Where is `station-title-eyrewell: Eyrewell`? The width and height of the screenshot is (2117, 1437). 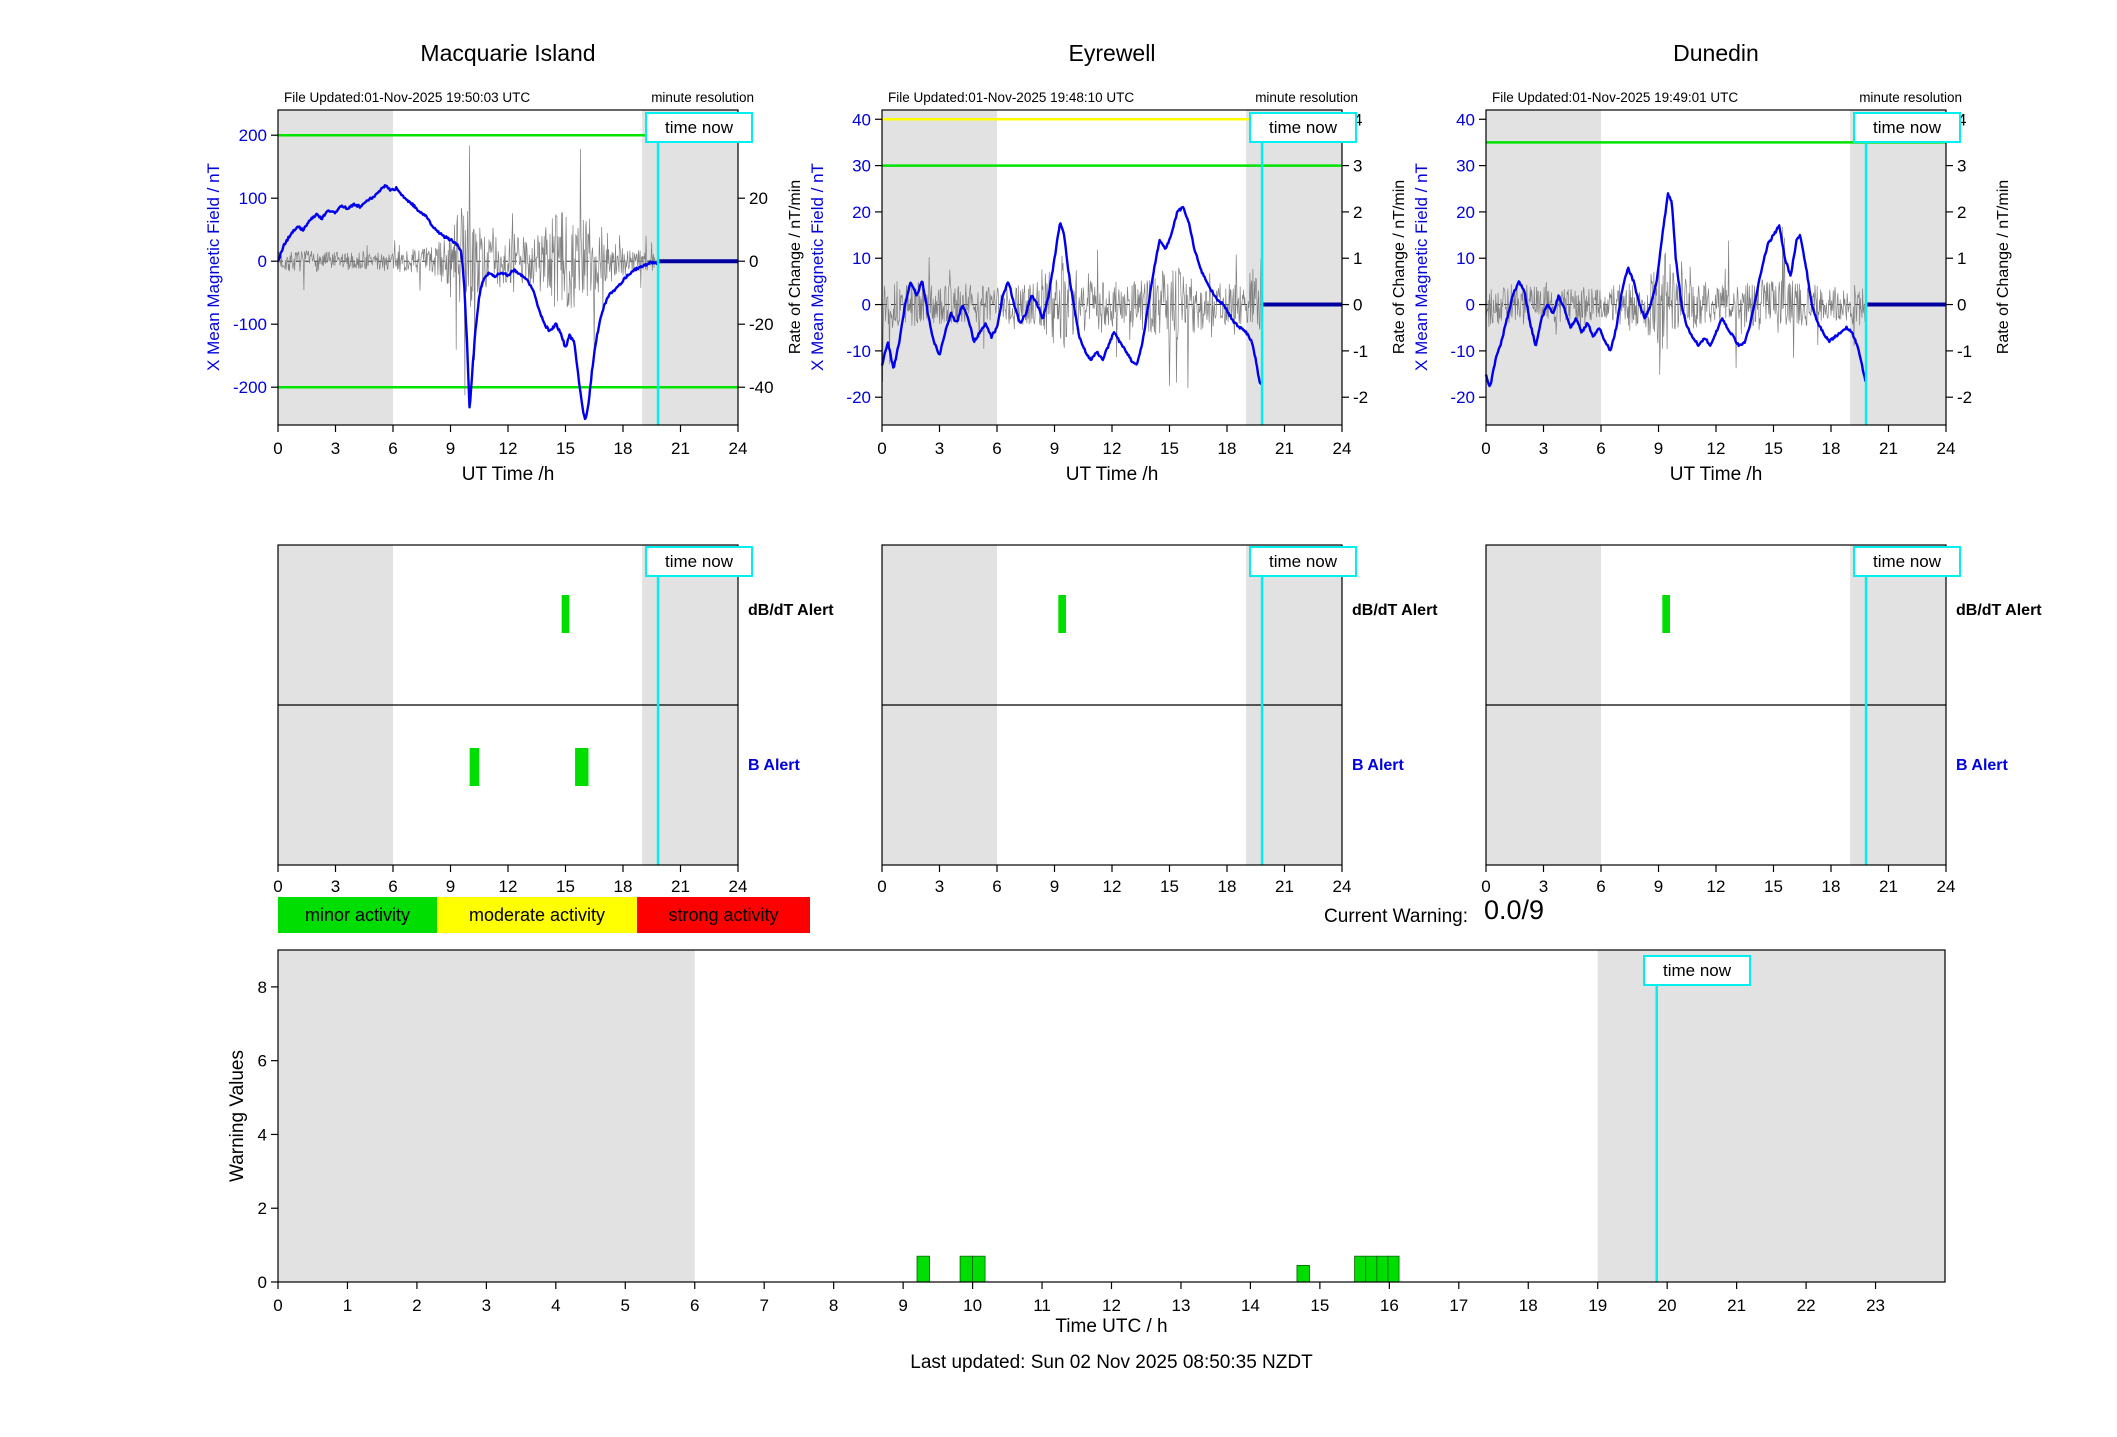
station-title-eyrewell: Eyrewell is located at coordinates (1112, 53).